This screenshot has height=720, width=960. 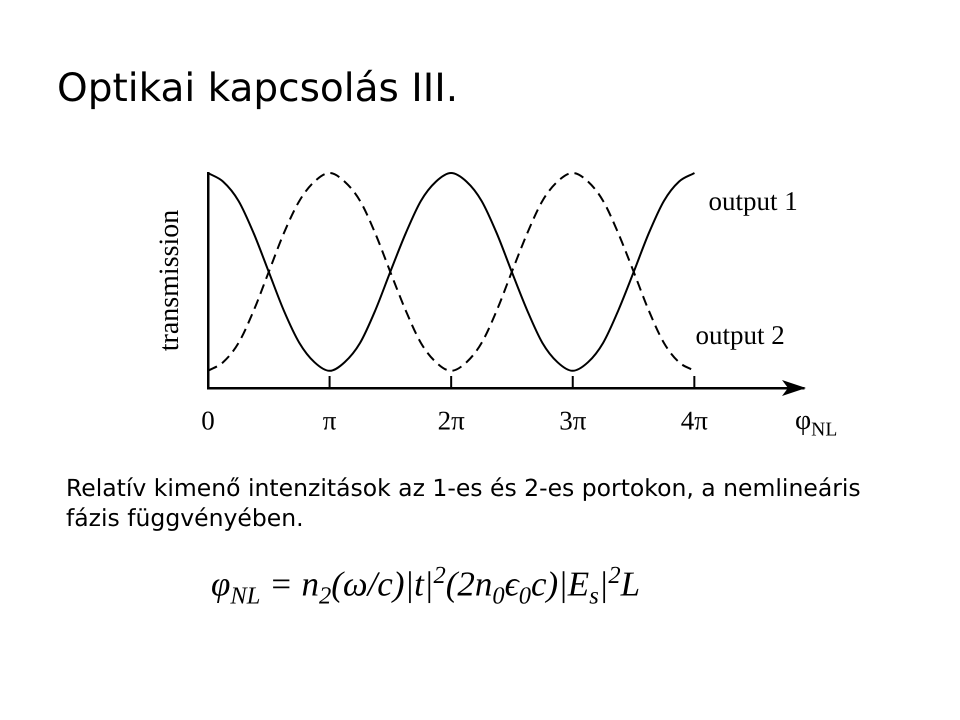 I want to click on x-tick-label: 0, so click(x=208, y=420).